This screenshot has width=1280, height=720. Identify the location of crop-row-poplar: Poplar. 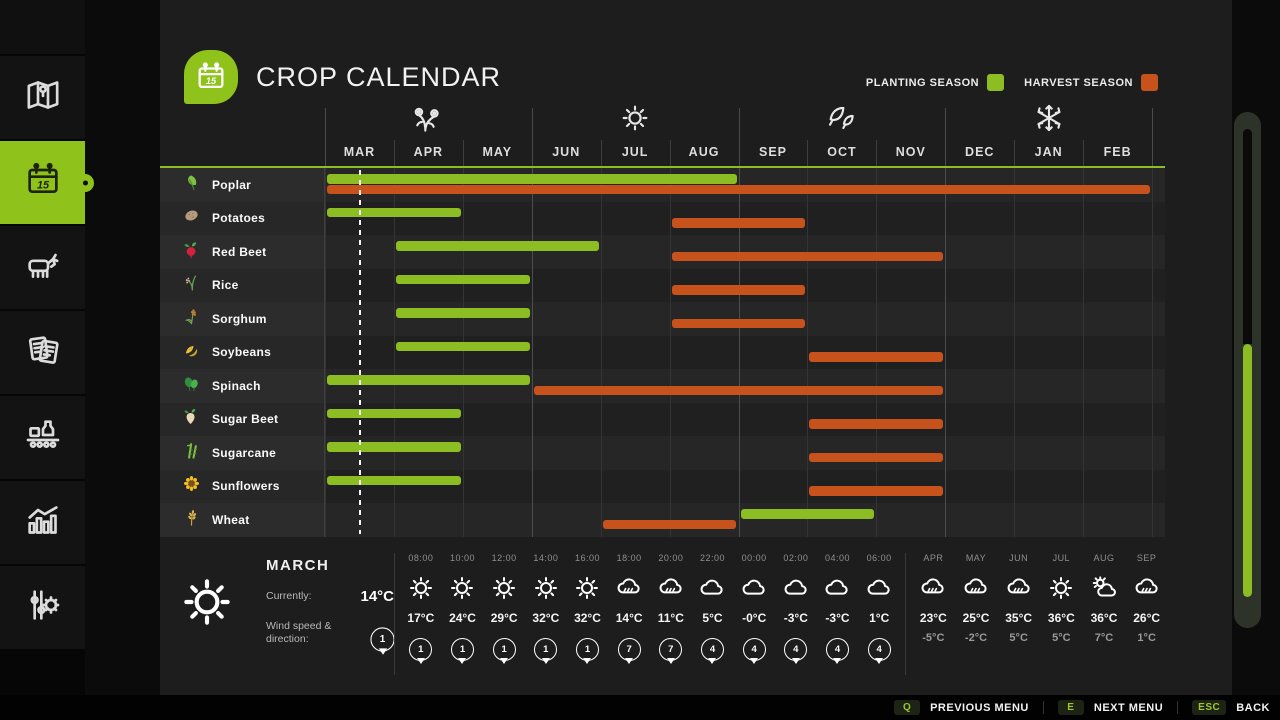
(662, 185).